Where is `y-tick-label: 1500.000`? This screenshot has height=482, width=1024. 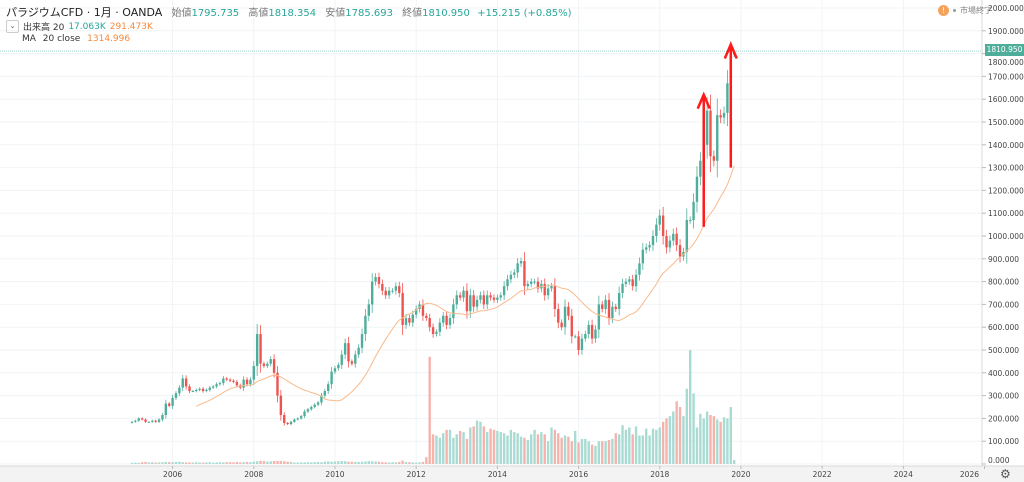 y-tick-label: 1500.000 is located at coordinates (1006, 122).